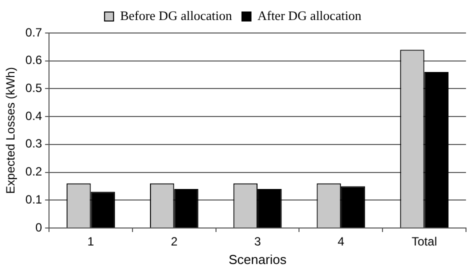 The image size is (474, 268). I want to click on x-tick-label: 1, so click(90, 241).